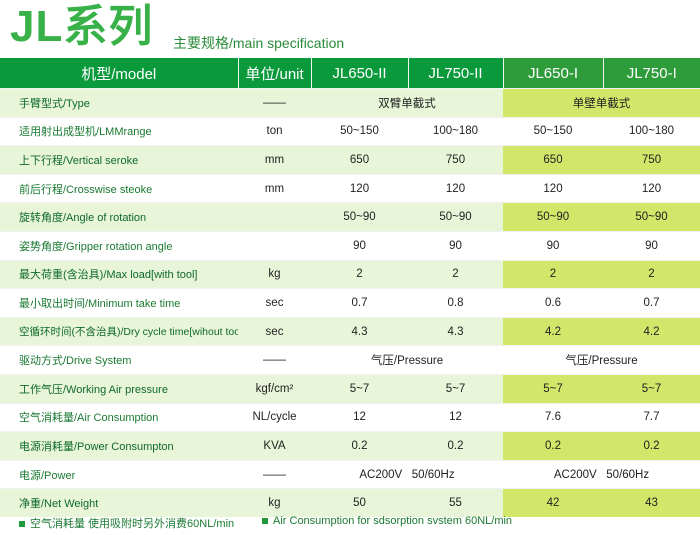 This screenshot has height=535, width=700. What do you see at coordinates (82, 26) in the screenshot?
I see `page-title: JL系列` at bounding box center [82, 26].